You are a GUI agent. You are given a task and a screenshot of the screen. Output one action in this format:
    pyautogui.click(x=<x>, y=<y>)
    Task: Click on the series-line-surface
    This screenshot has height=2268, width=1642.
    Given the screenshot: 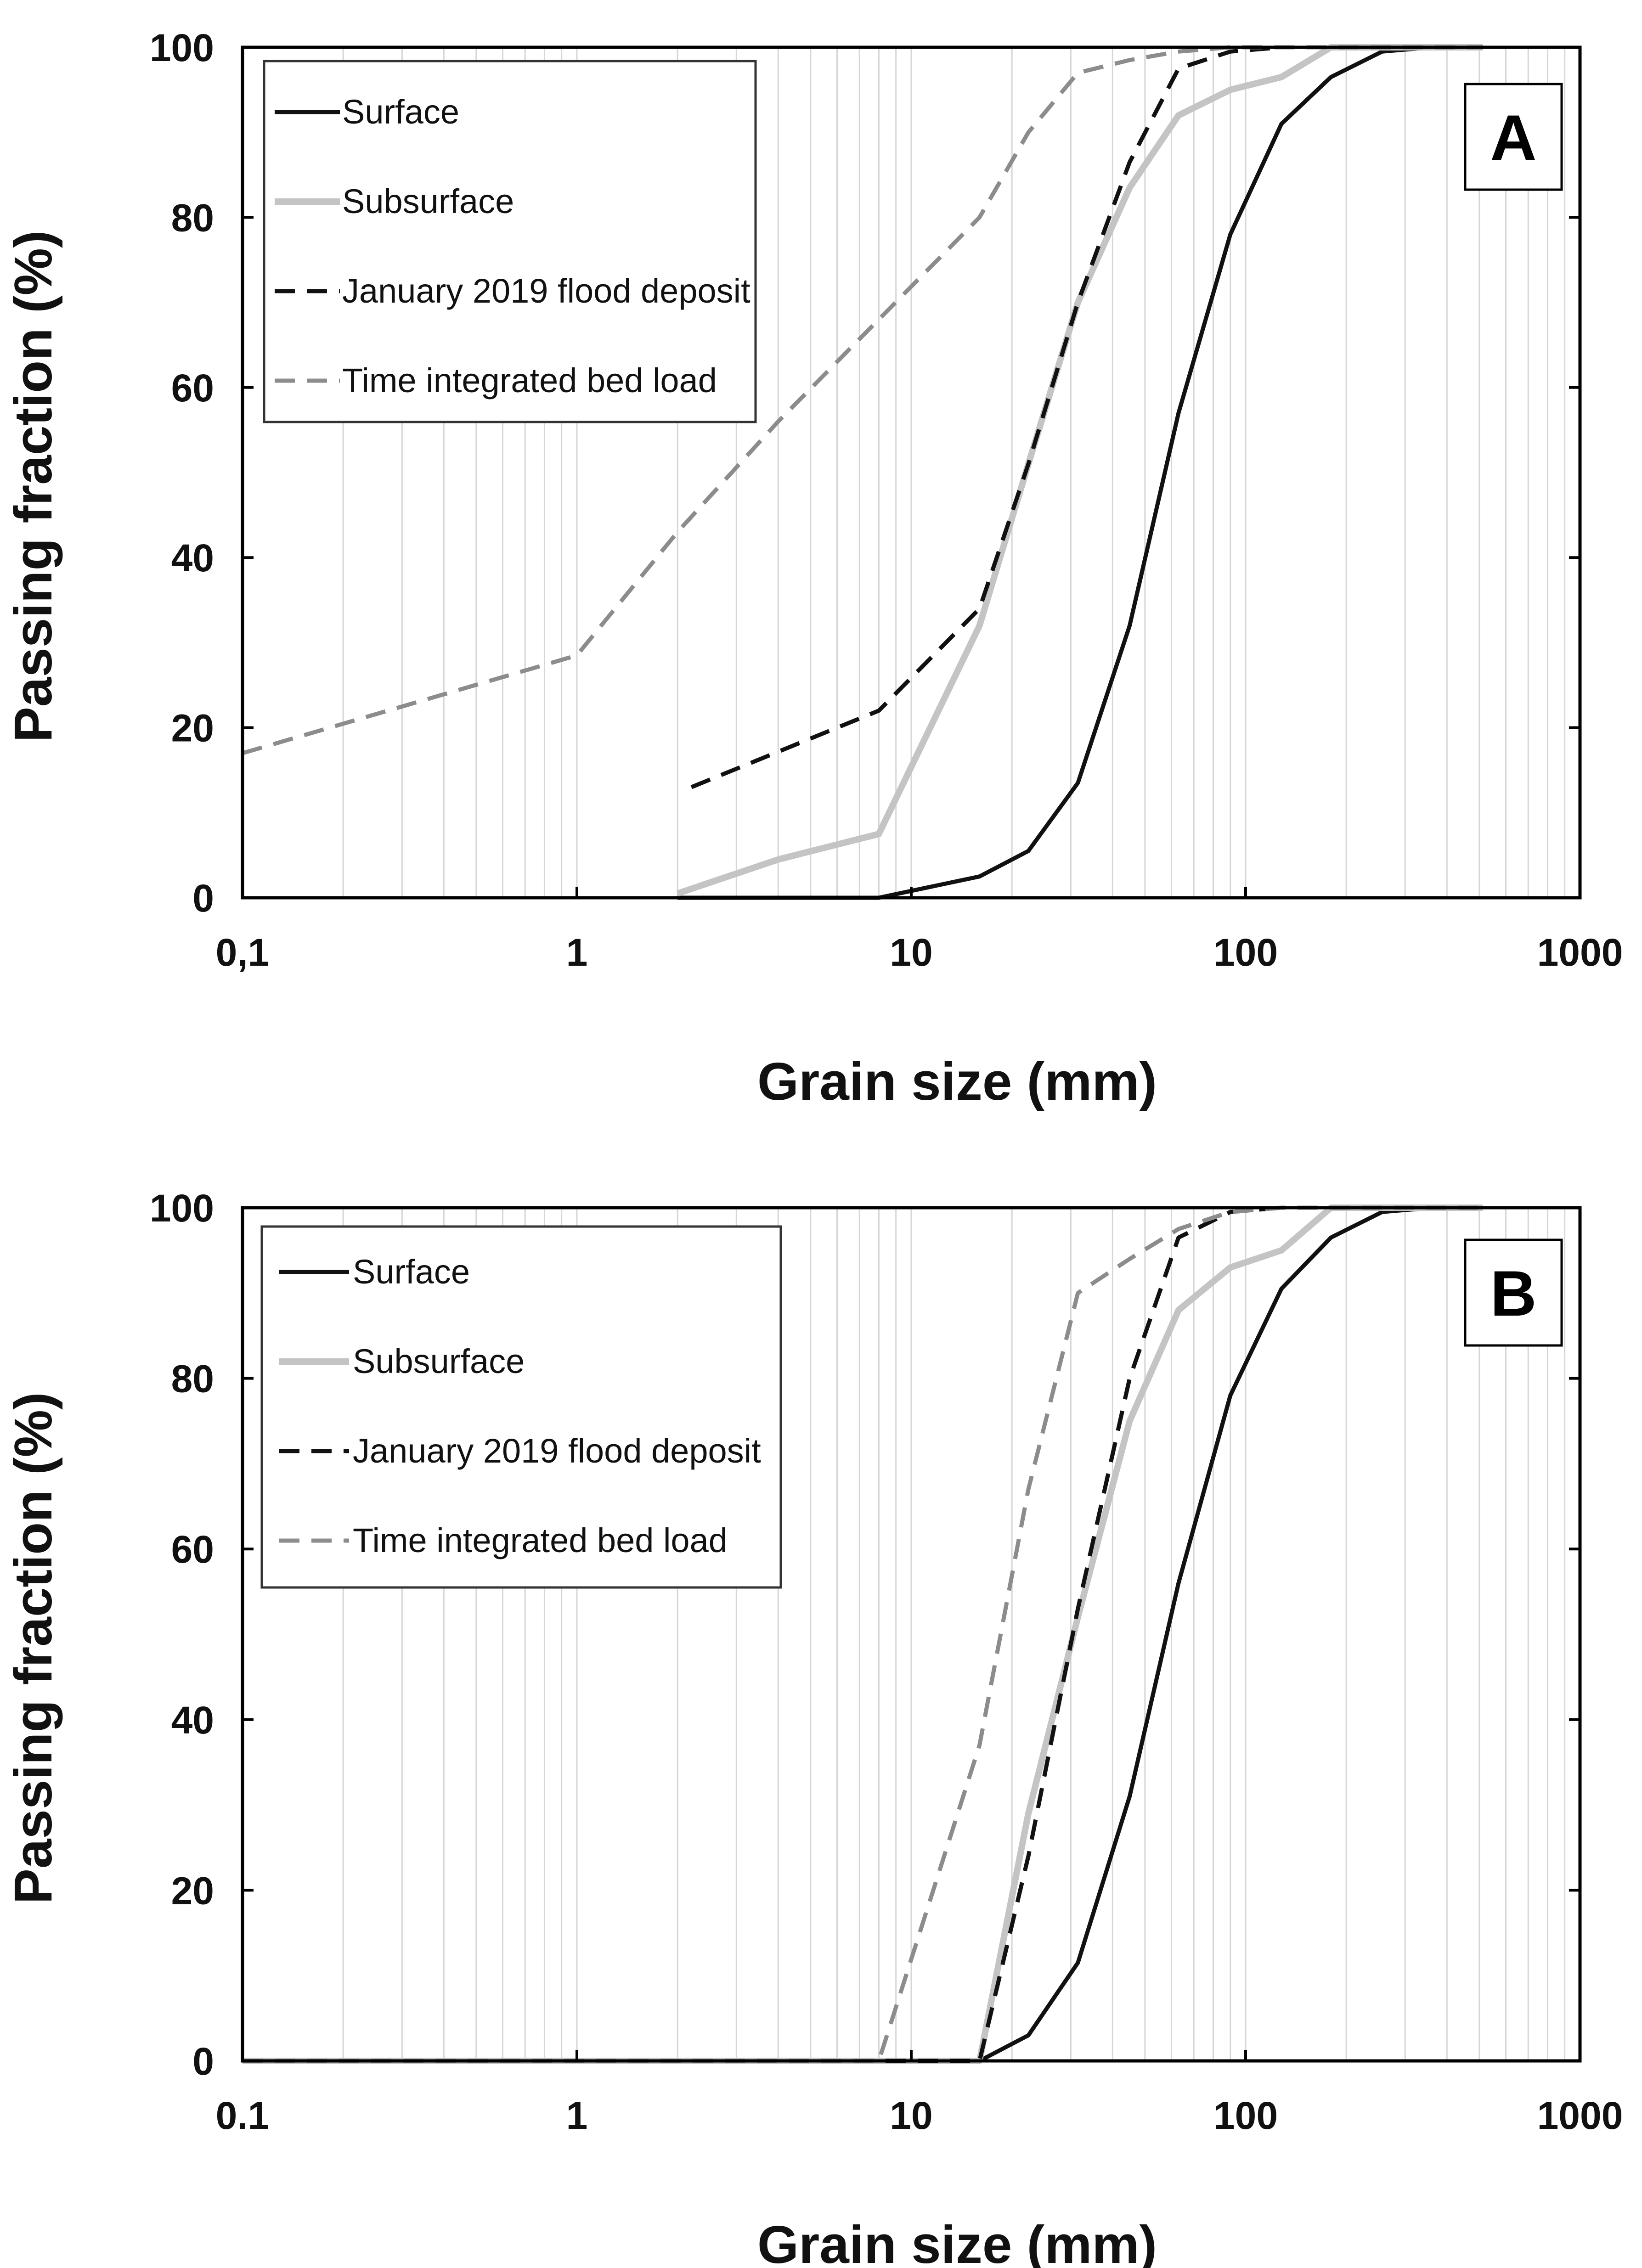 What is the action you would take?
    pyautogui.click(x=1230, y=1634)
    